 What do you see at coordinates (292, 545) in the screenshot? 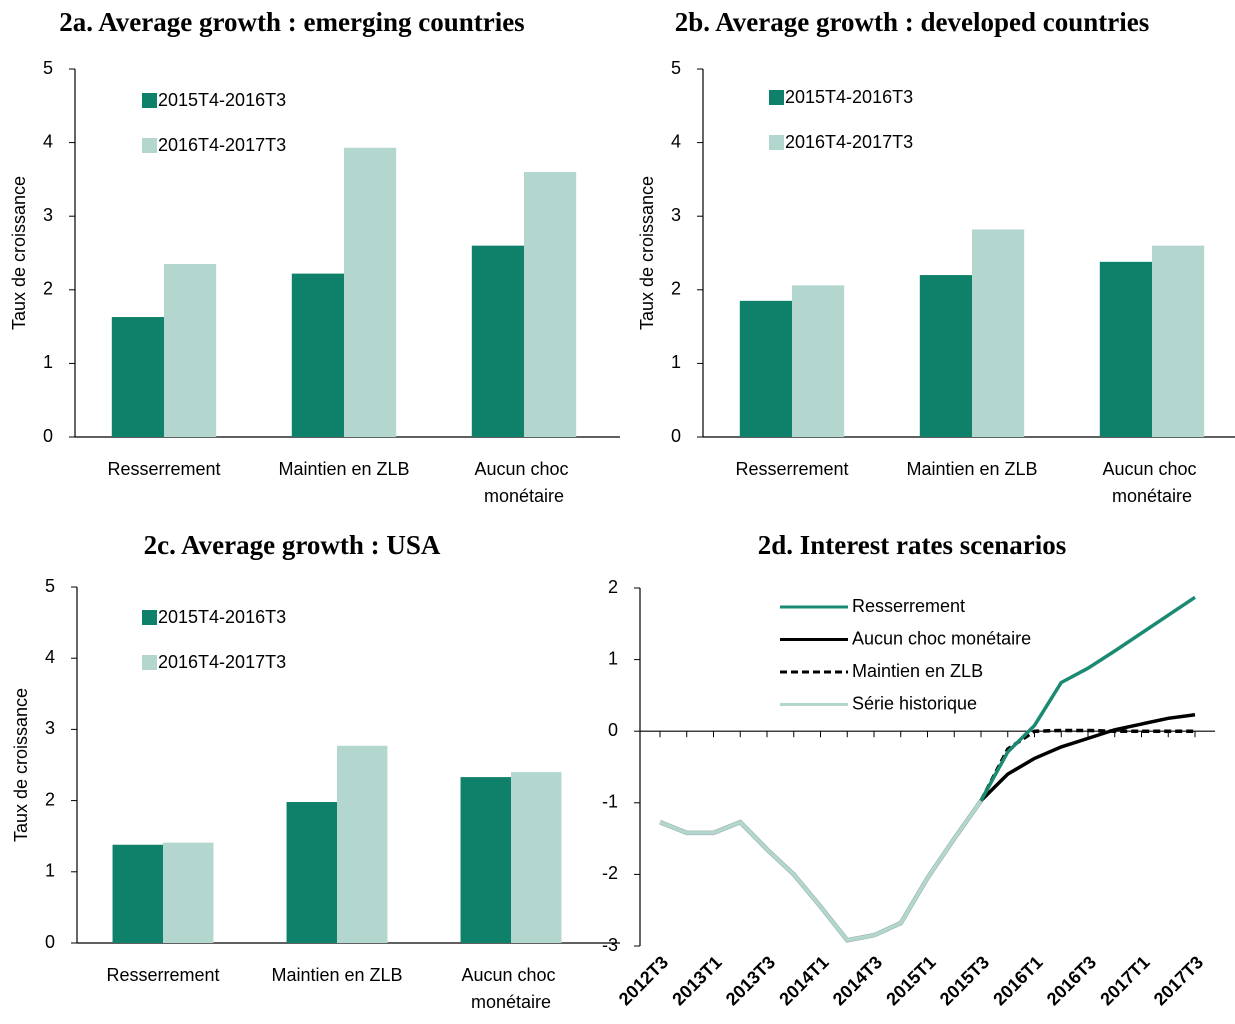
I see `chart-title: 2c. Average growth : USA` at bounding box center [292, 545].